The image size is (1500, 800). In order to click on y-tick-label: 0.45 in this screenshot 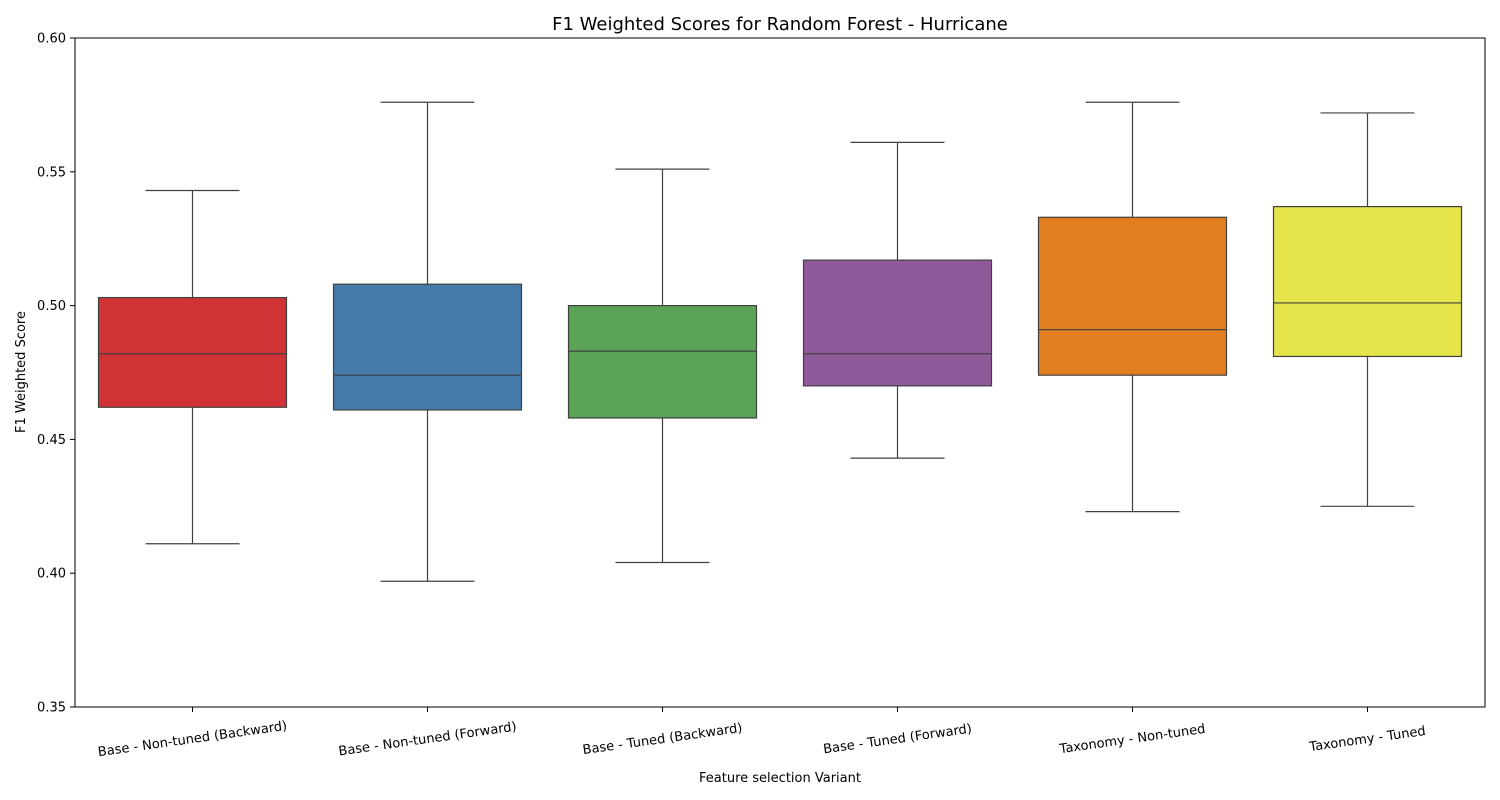, I will do `click(51, 440)`.